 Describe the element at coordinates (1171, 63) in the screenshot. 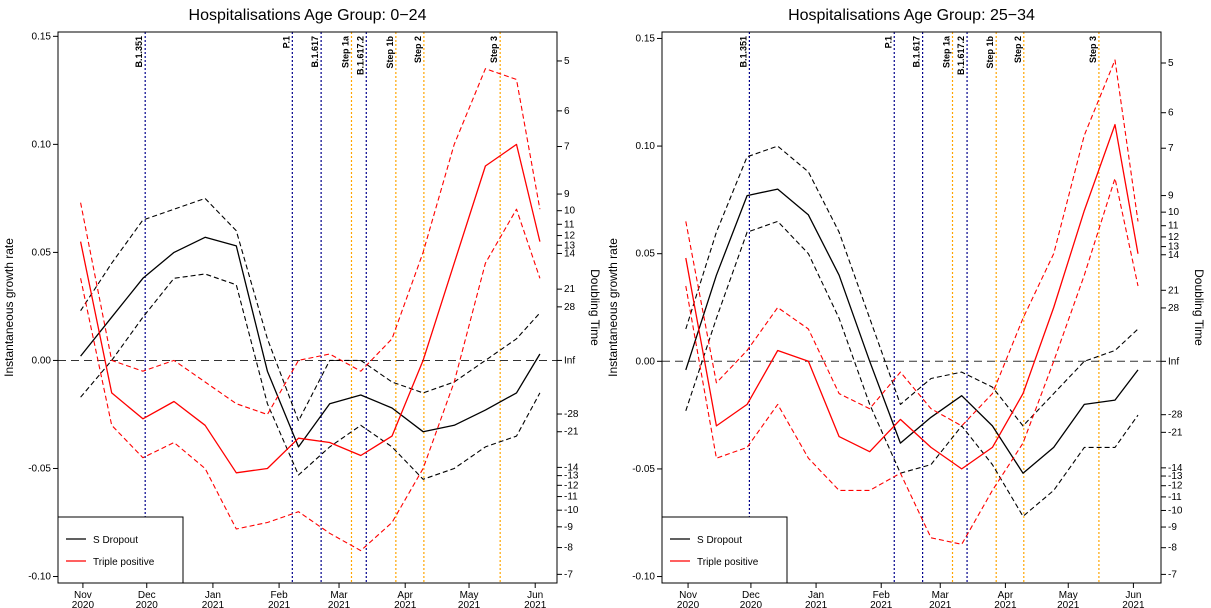

I see `y2-tick-label: 5` at that location.